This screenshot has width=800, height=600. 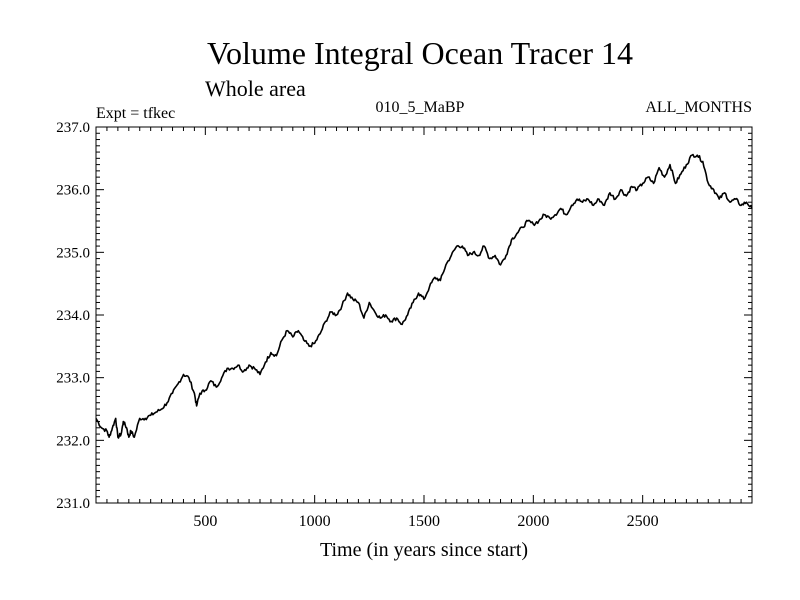 I want to click on x-tick-label: 500, so click(x=205, y=521).